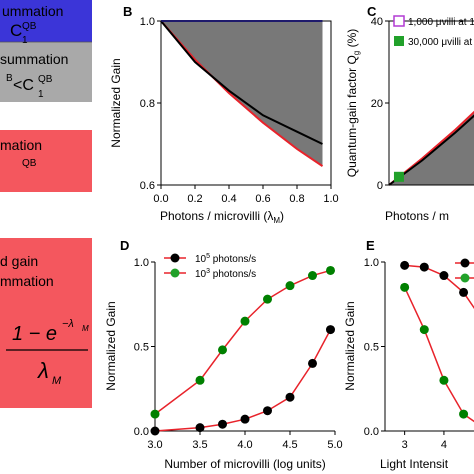 This screenshot has height=474, width=474. I want to click on panel-e-letter: E, so click(370, 245).